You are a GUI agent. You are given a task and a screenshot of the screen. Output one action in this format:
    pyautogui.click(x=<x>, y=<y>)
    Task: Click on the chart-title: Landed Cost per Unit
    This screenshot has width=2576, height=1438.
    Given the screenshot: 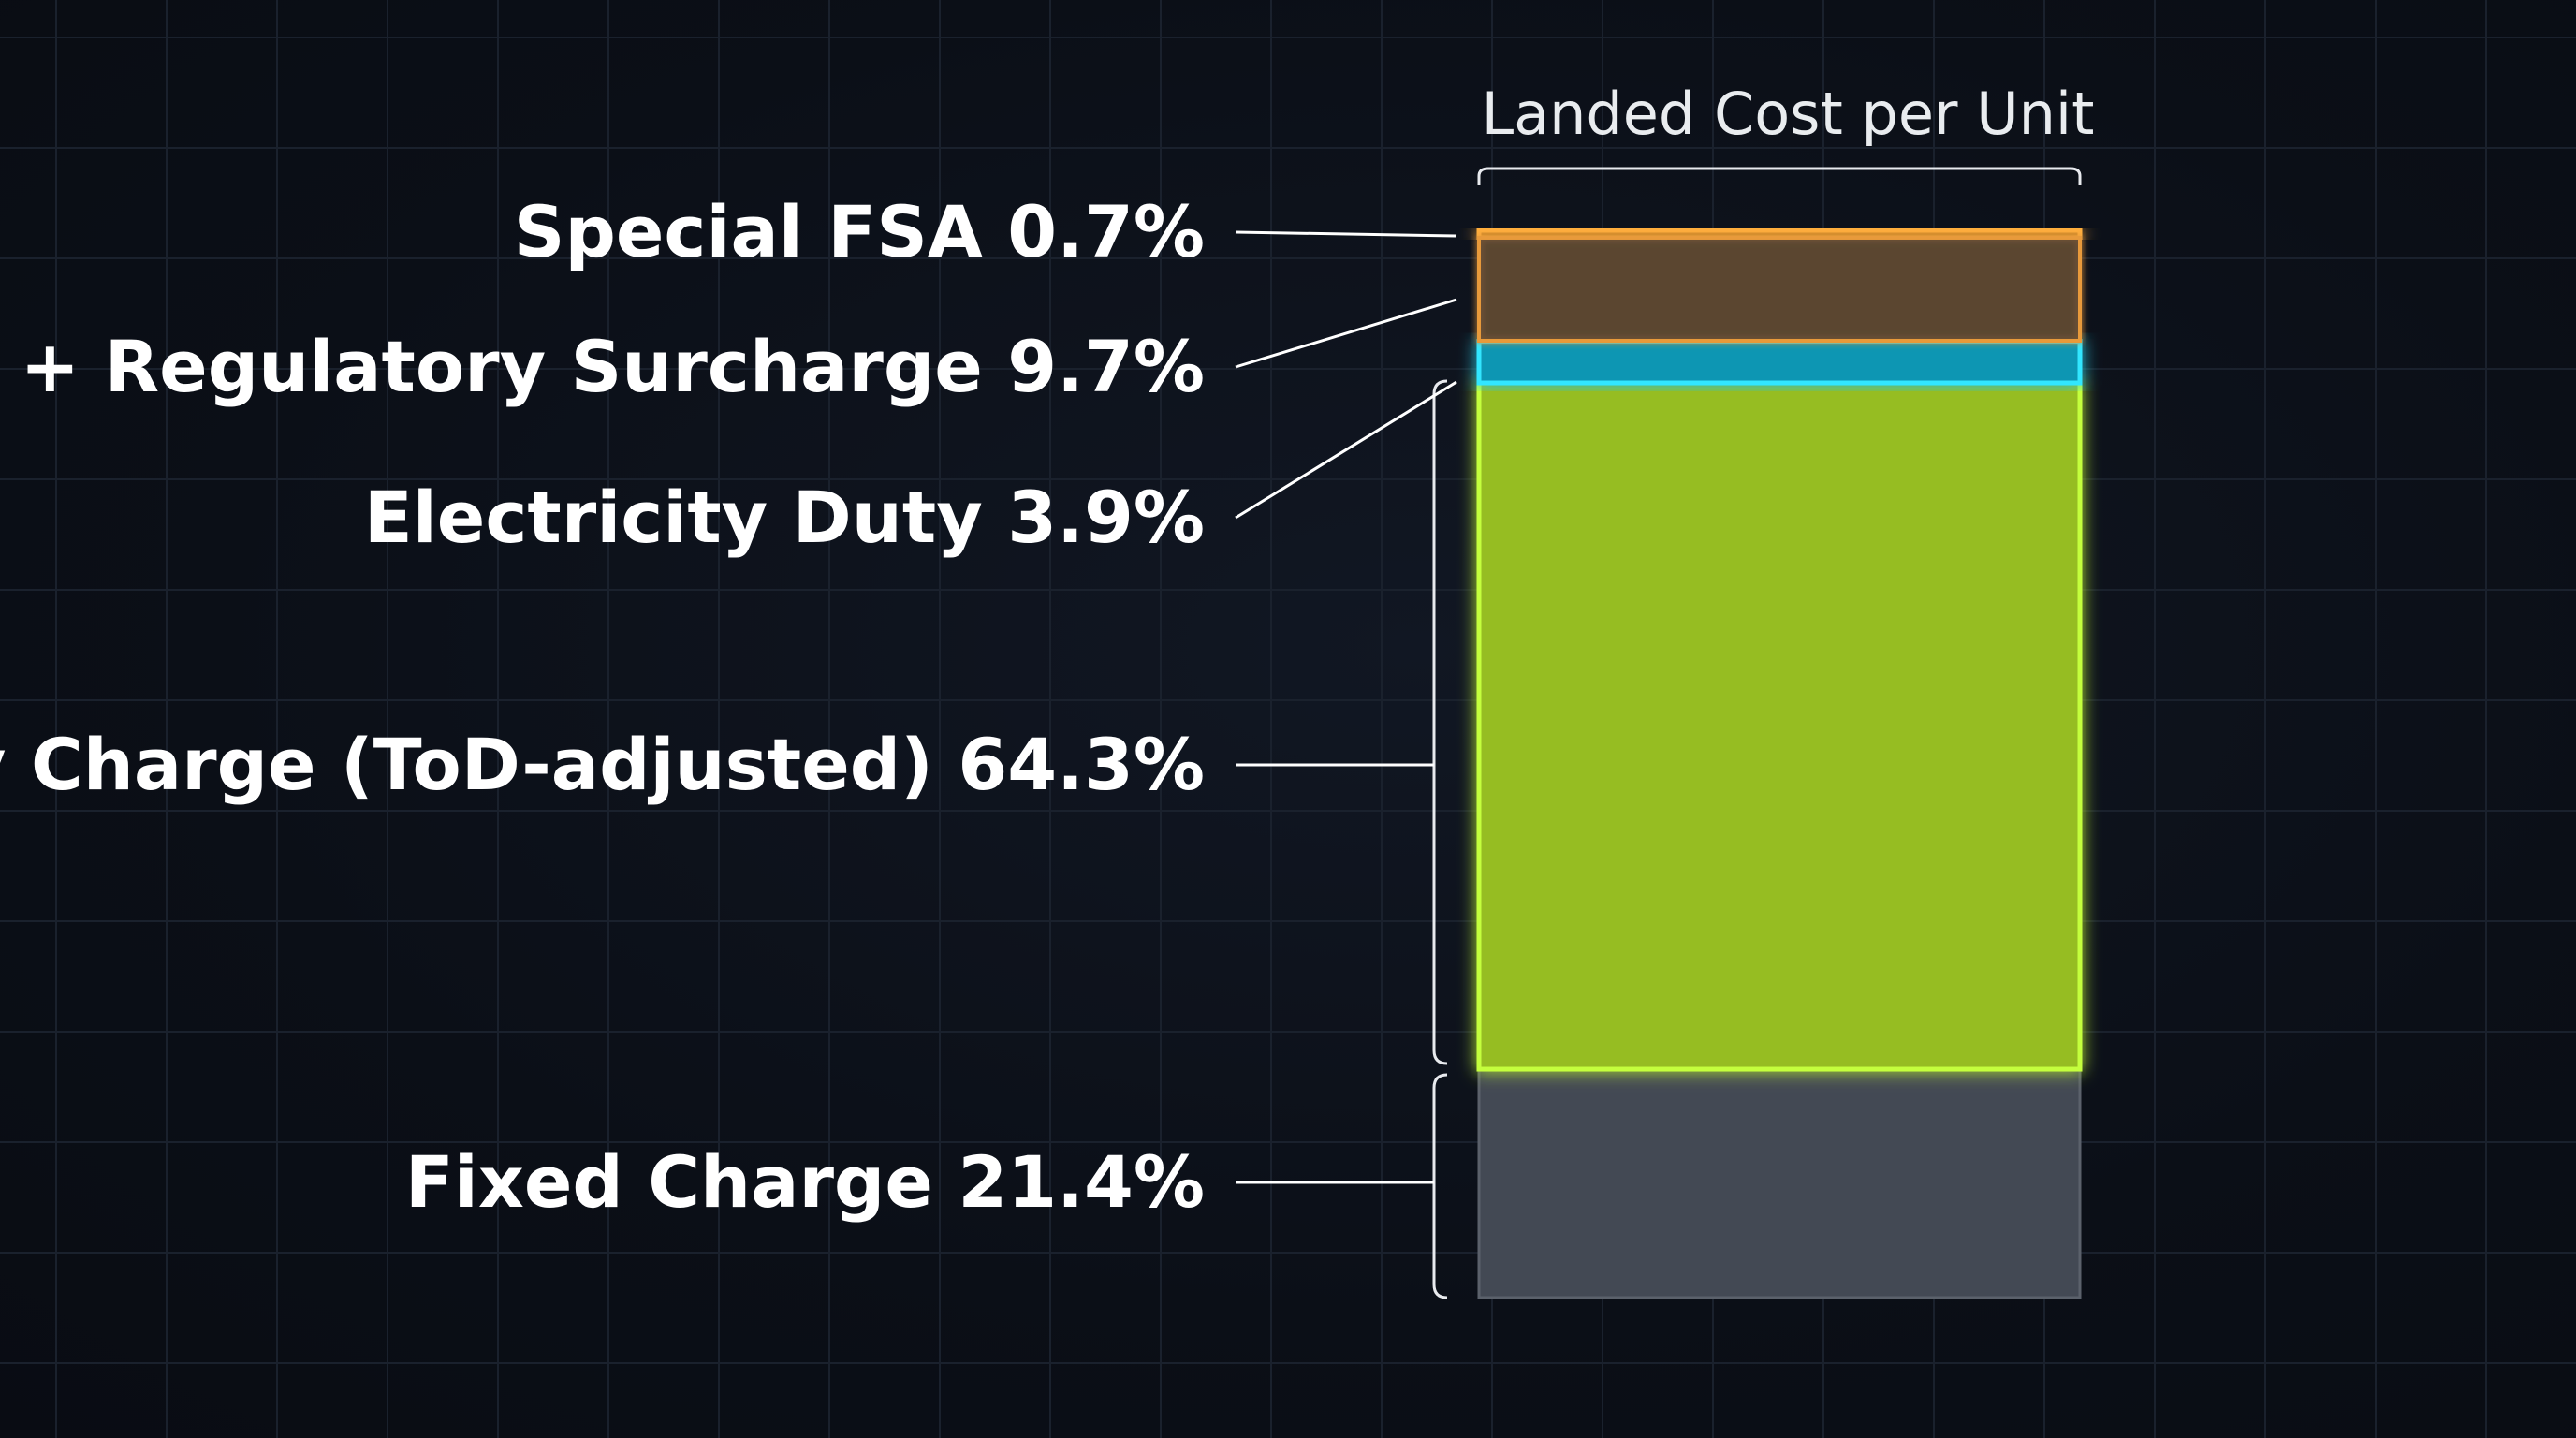 What is the action you would take?
    pyautogui.click(x=1788, y=114)
    